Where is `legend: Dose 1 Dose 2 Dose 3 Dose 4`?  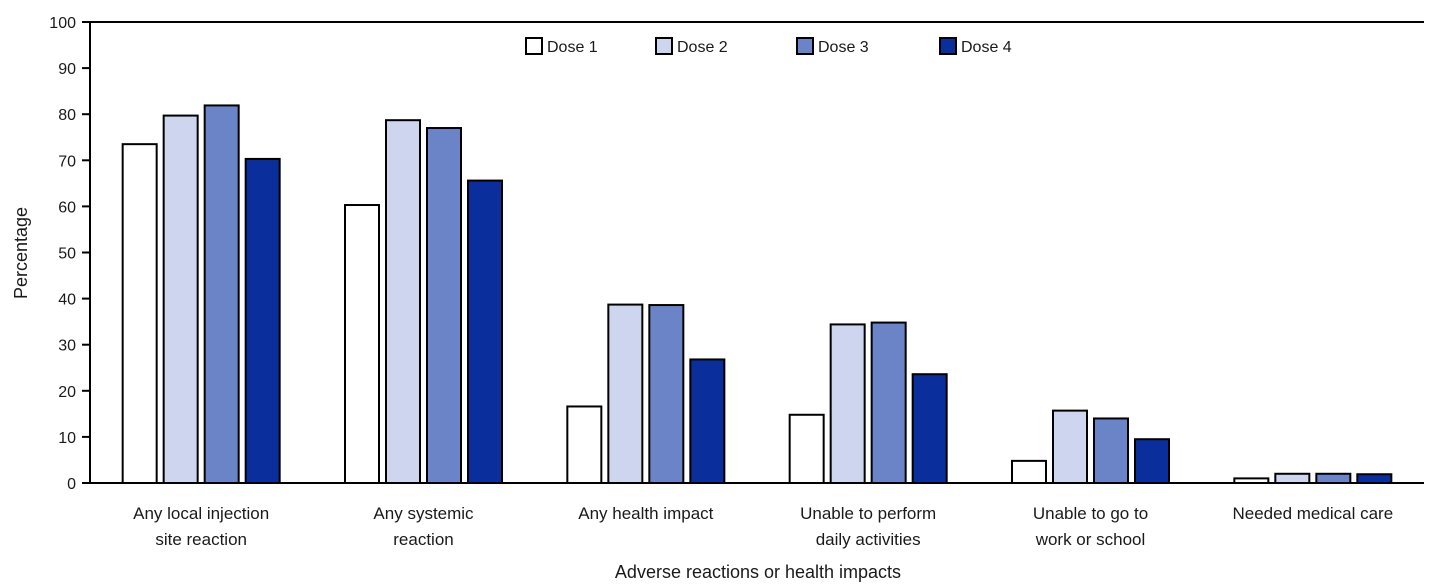
legend: Dose 1 Dose 2 Dose 3 Dose 4 is located at coordinates (768, 46).